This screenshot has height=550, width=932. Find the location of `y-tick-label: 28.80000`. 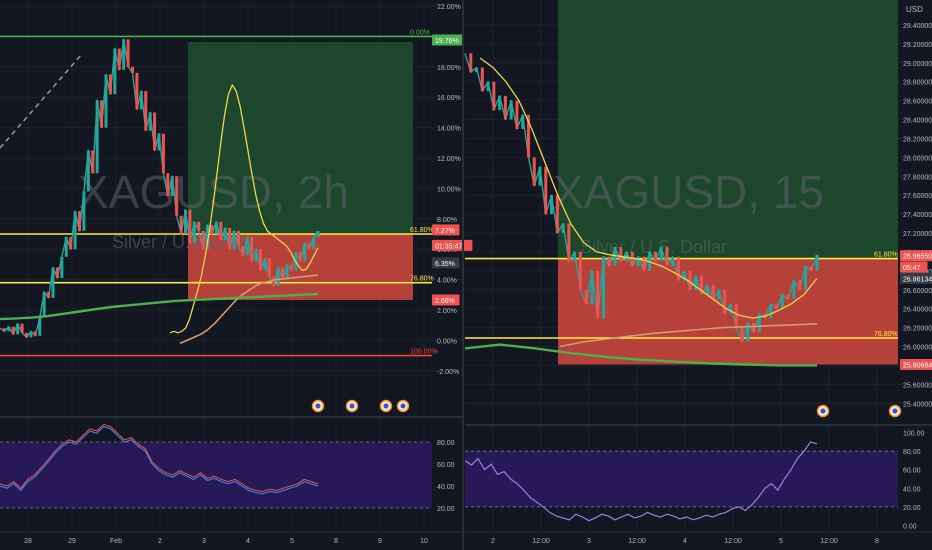

y-tick-label: 28.80000 is located at coordinates (917, 83).